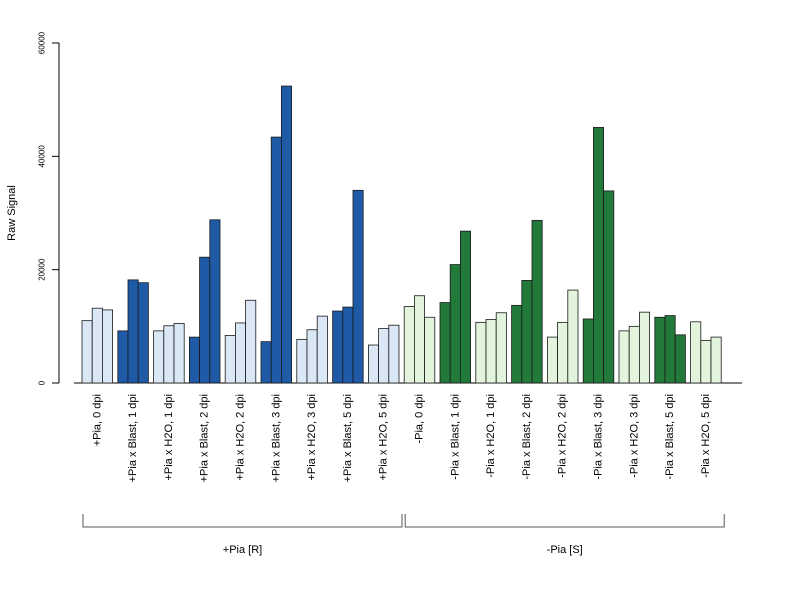 This screenshot has width=800, height=600. I want to click on x-tick-label: -Pia x H2O, 5 dpi, so click(706, 436).